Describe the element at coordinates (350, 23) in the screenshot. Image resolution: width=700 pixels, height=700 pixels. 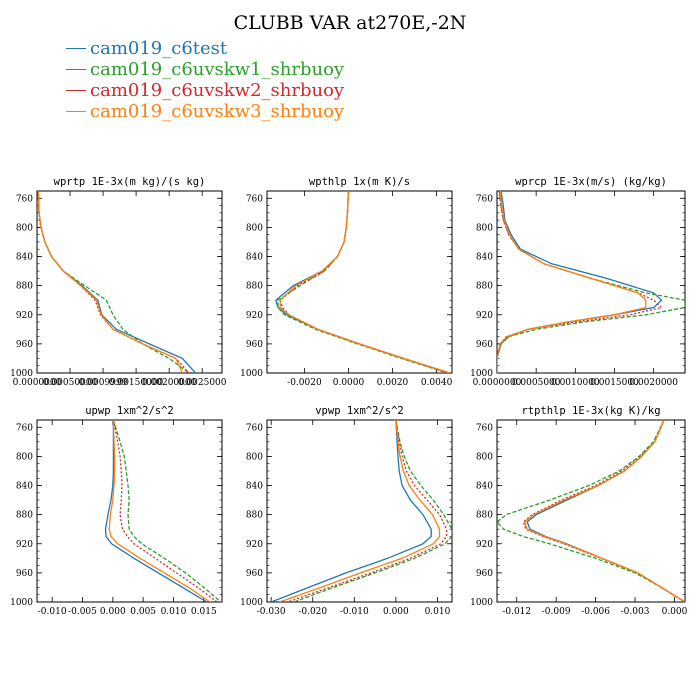
I see `figure-title: CLUBB VAR at270E,-2N` at that location.